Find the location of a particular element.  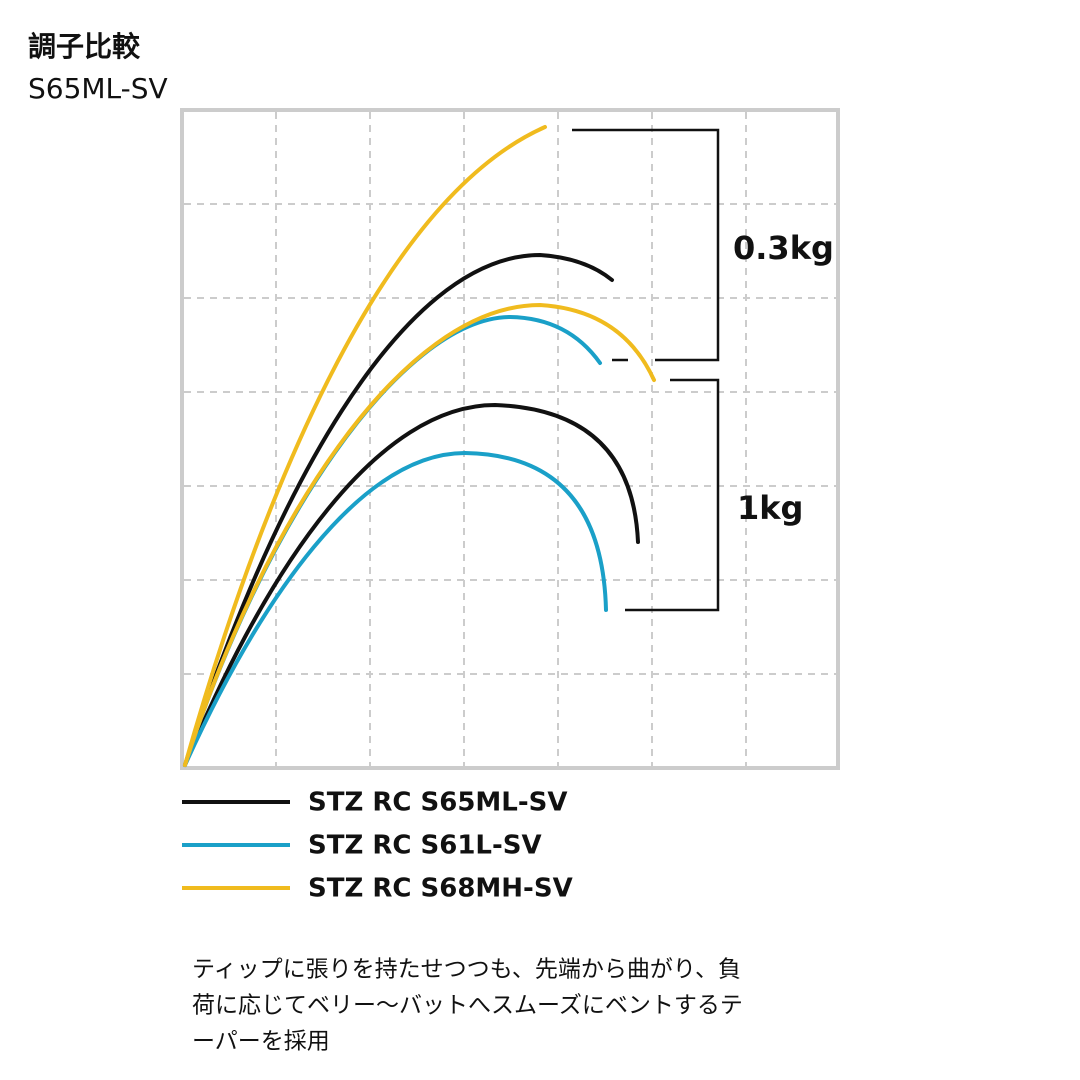

description-line: ーパーを採用 is located at coordinates (261, 1042).